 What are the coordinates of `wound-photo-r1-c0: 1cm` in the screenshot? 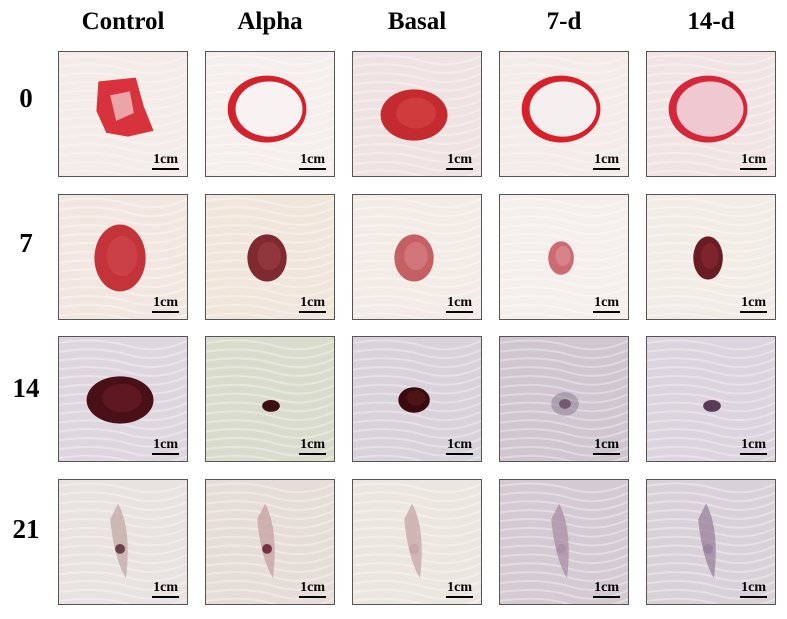 It's located at (123, 257).